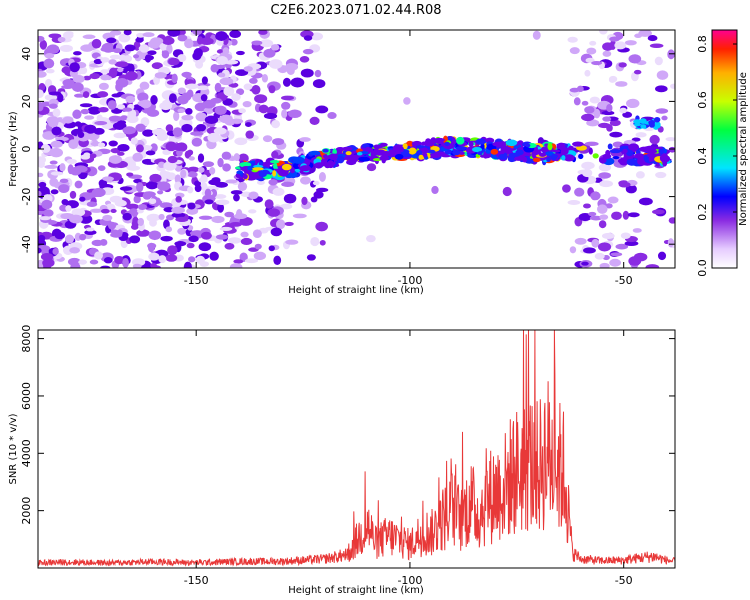 The height and width of the screenshot is (600, 750). I want to click on y-tick-label: 4000, so click(26, 453).